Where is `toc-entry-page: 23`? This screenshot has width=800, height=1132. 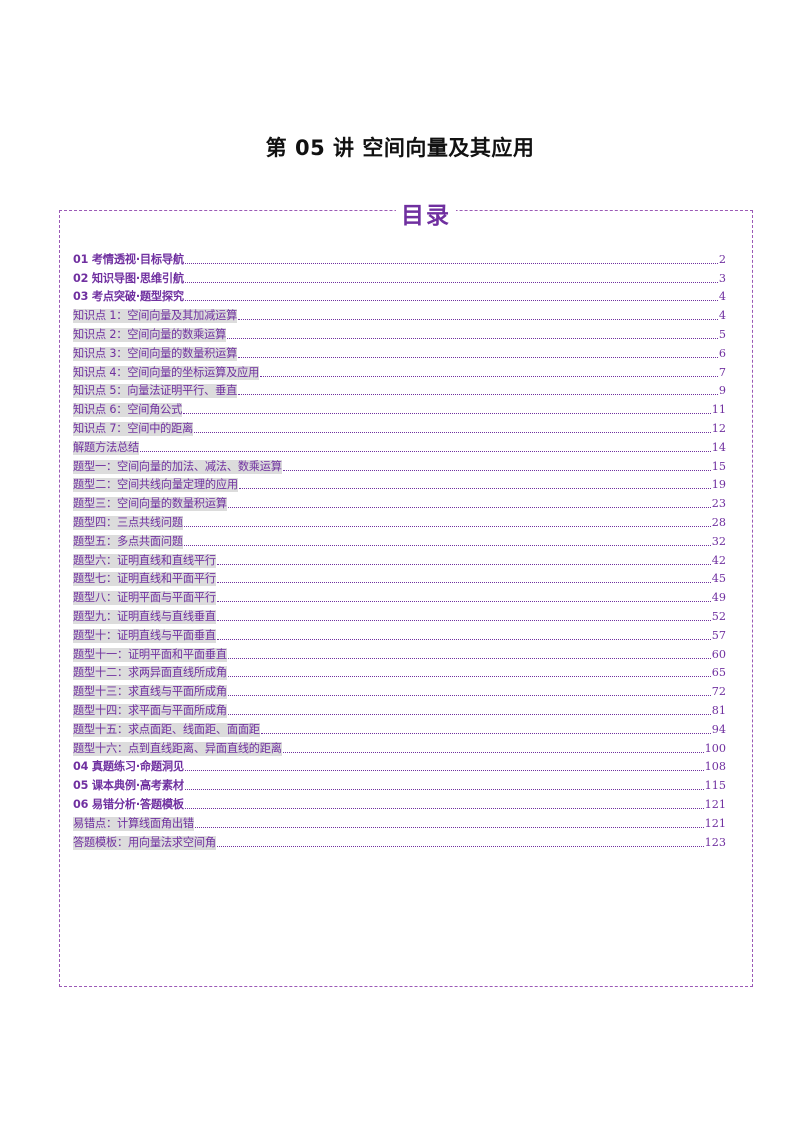
toc-entry-page: 23 is located at coordinates (718, 504).